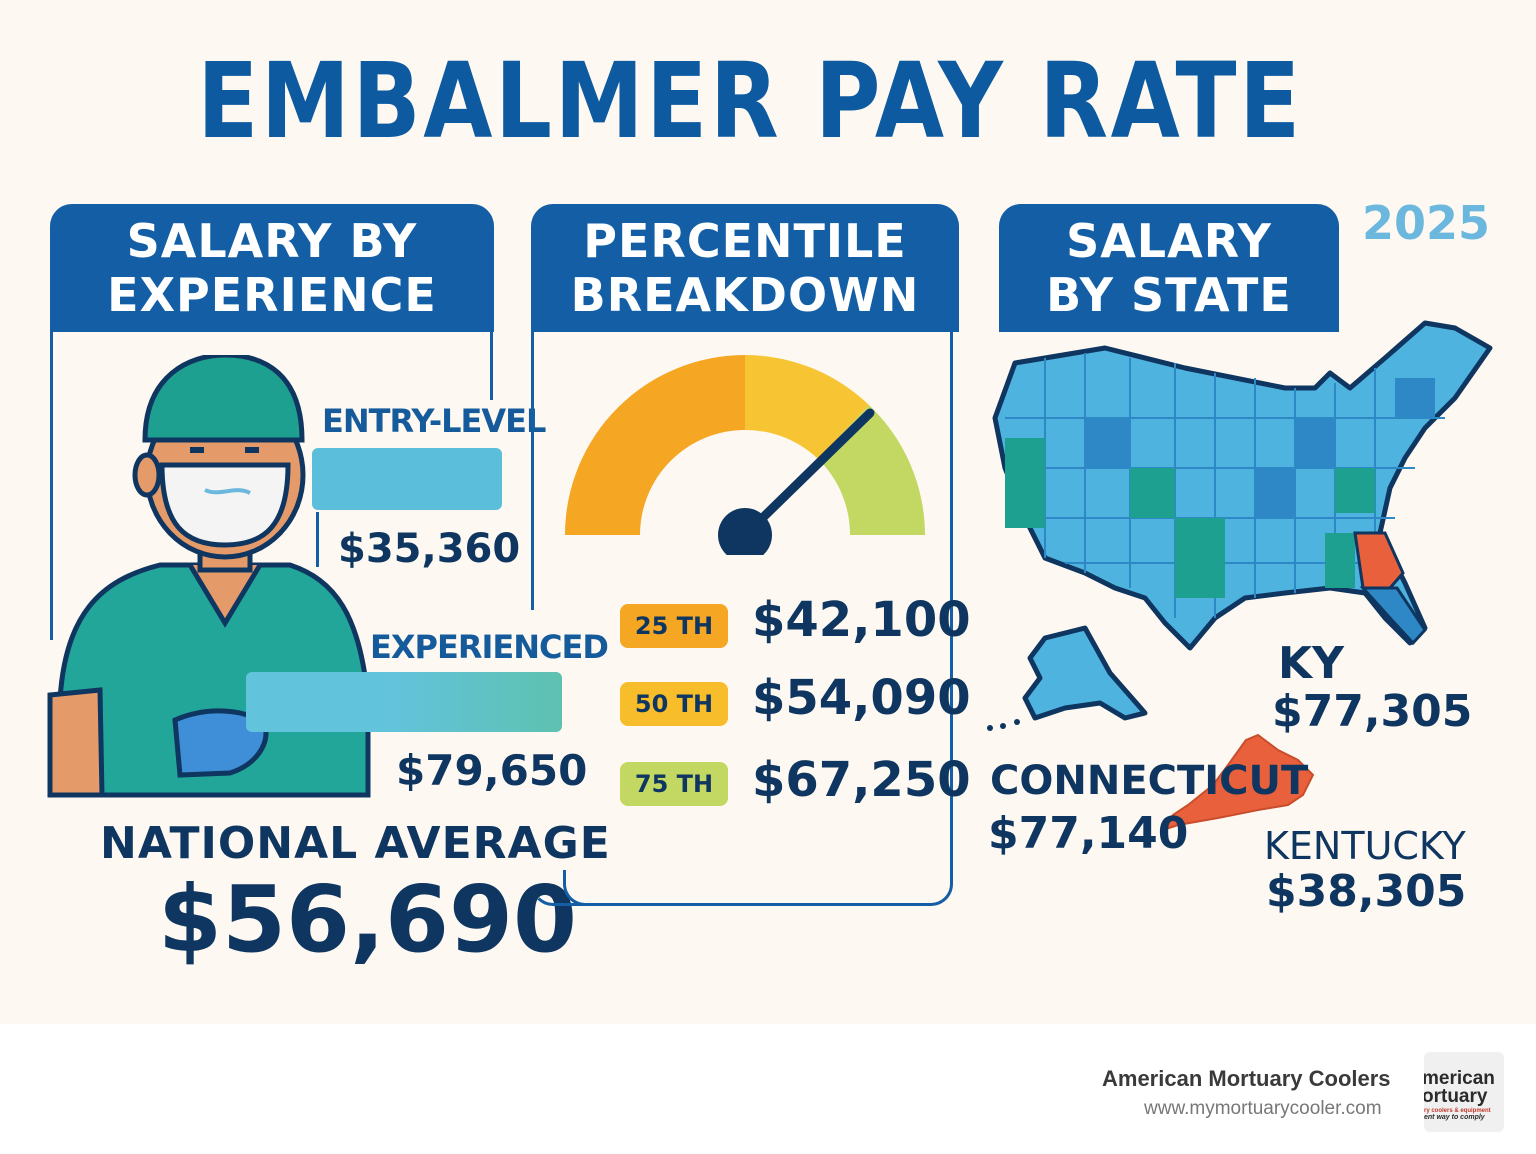 This screenshot has height=1154, width=1536. Describe the element at coordinates (1365, 846) in the screenshot. I see `kentucky-label: KENTUCKY` at that location.